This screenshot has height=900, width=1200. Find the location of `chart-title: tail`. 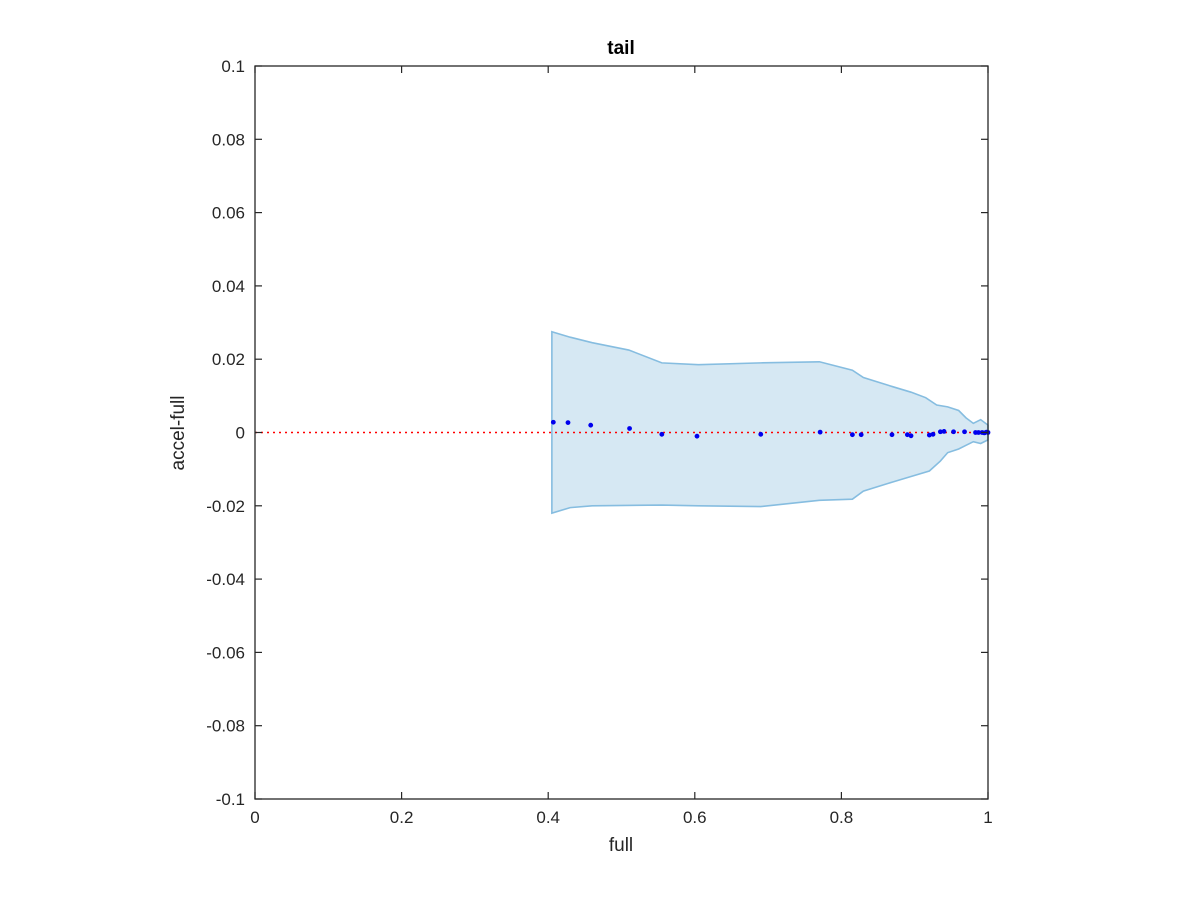

chart-title: tail is located at coordinates (620, 48).